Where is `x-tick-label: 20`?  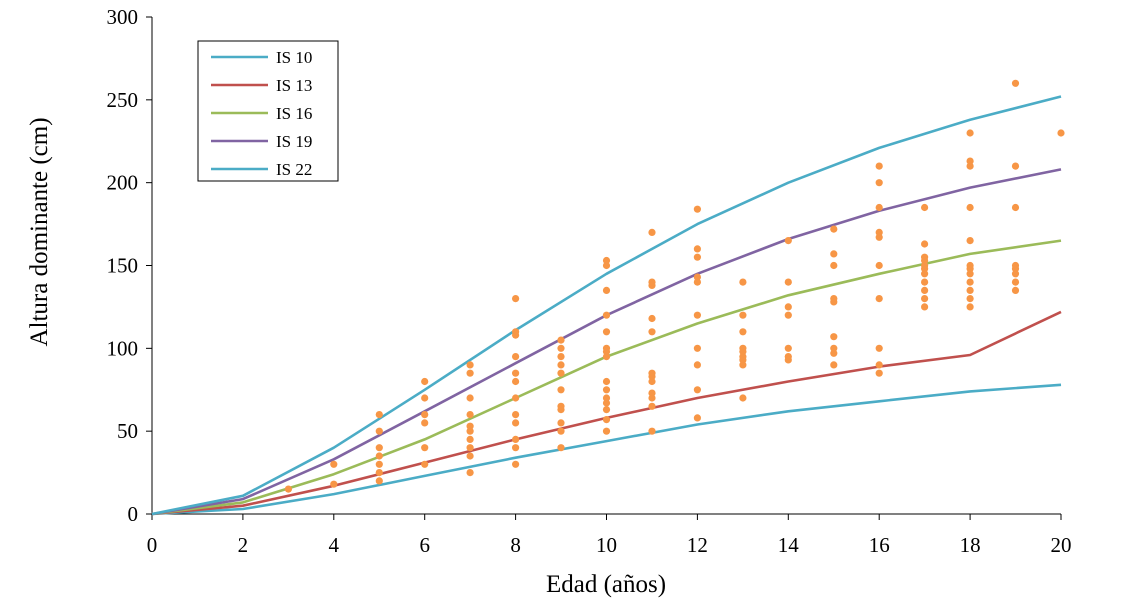 x-tick-label: 20 is located at coordinates (1061, 545).